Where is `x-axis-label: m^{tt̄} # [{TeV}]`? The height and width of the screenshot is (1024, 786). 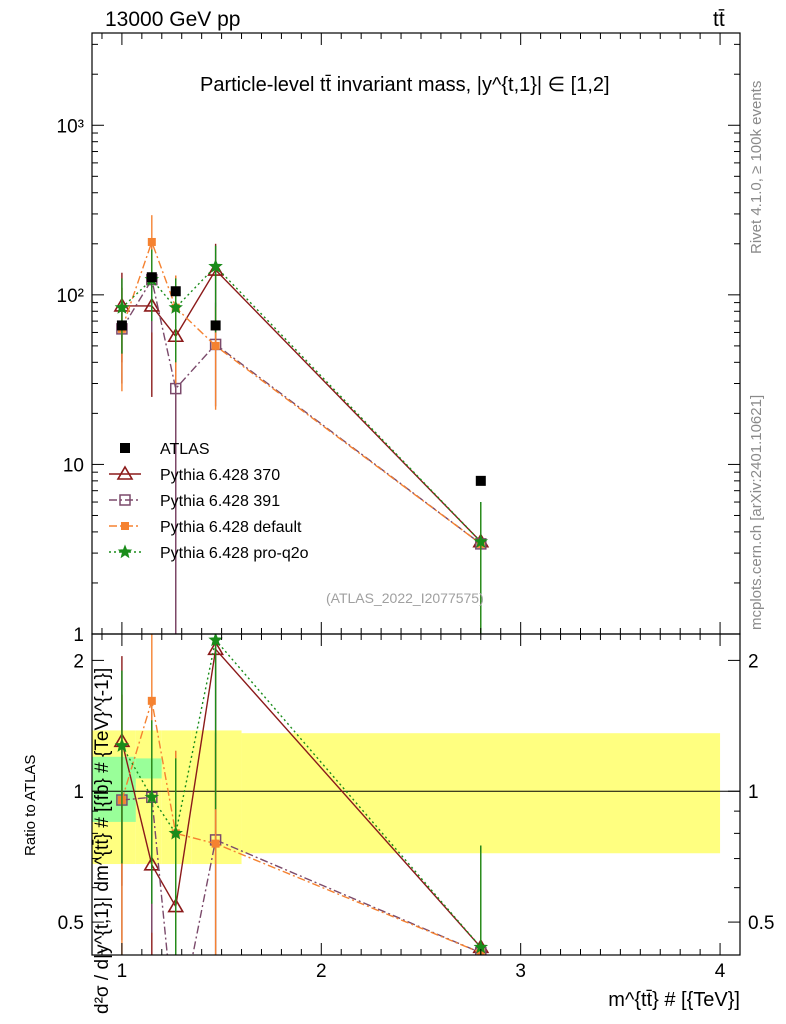 x-axis-label: m^{tt̄} # [{TeV}] is located at coordinates (674, 1000).